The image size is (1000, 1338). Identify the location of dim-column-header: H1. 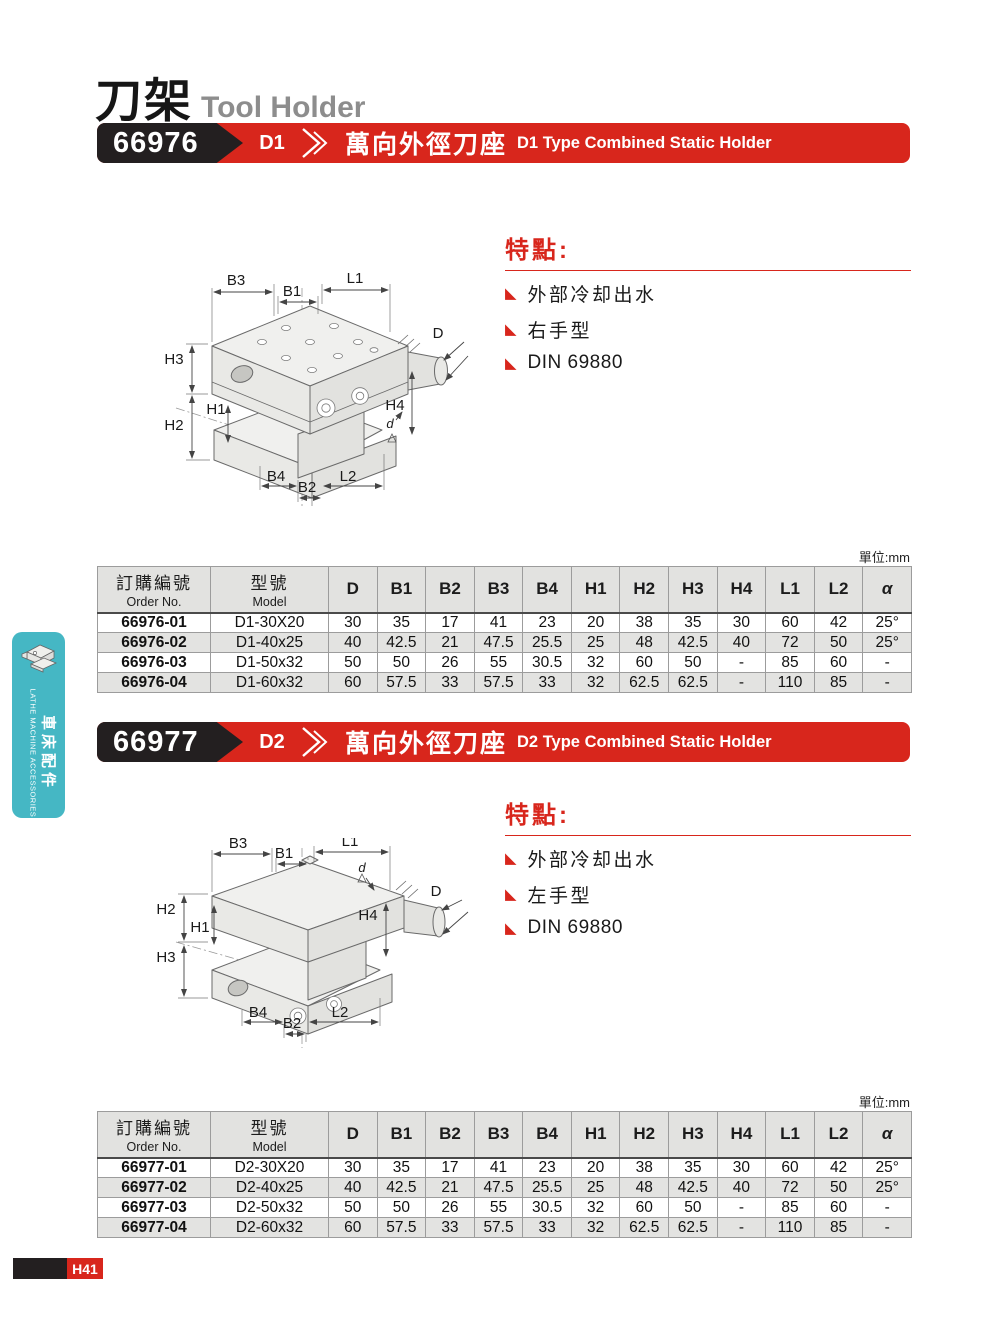
(595, 1135).